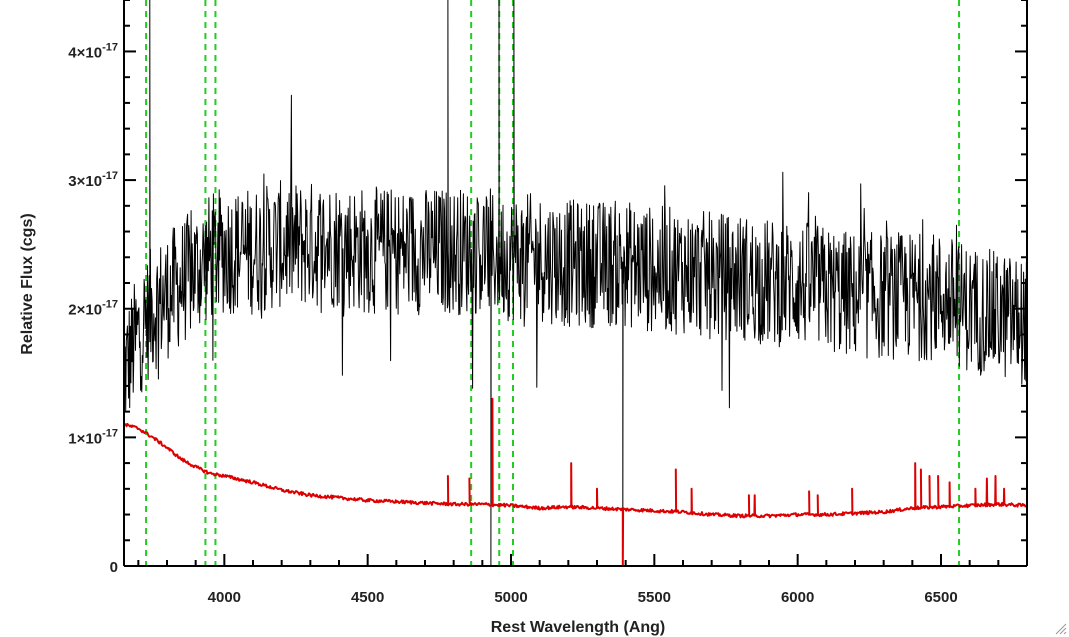 Image resolution: width=1069 pixels, height=637 pixels. Describe the element at coordinates (1061, 629) in the screenshot. I see `resize-grip-icon` at that location.